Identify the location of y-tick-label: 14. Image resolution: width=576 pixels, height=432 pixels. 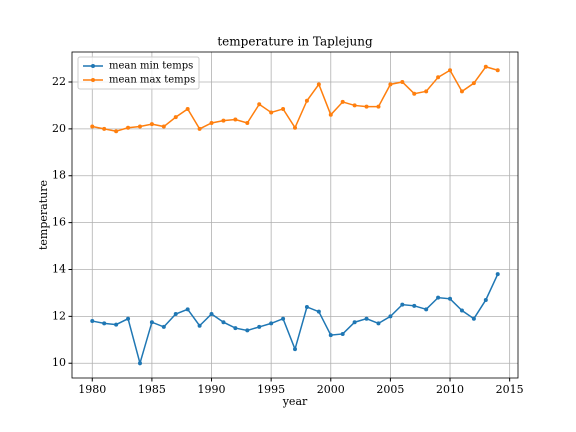
(59, 268).